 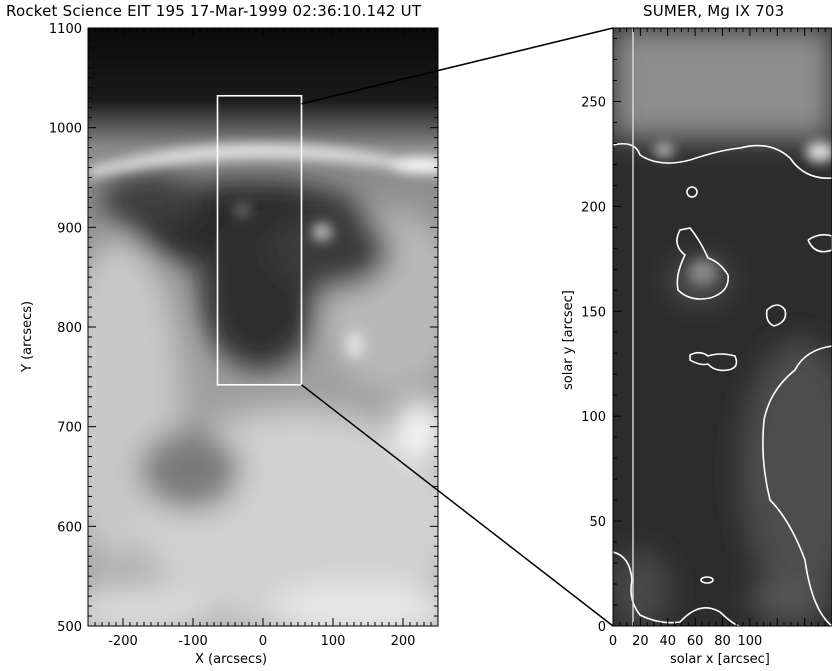 I want to click on left-x-tick-label: 200, so click(x=403, y=641).